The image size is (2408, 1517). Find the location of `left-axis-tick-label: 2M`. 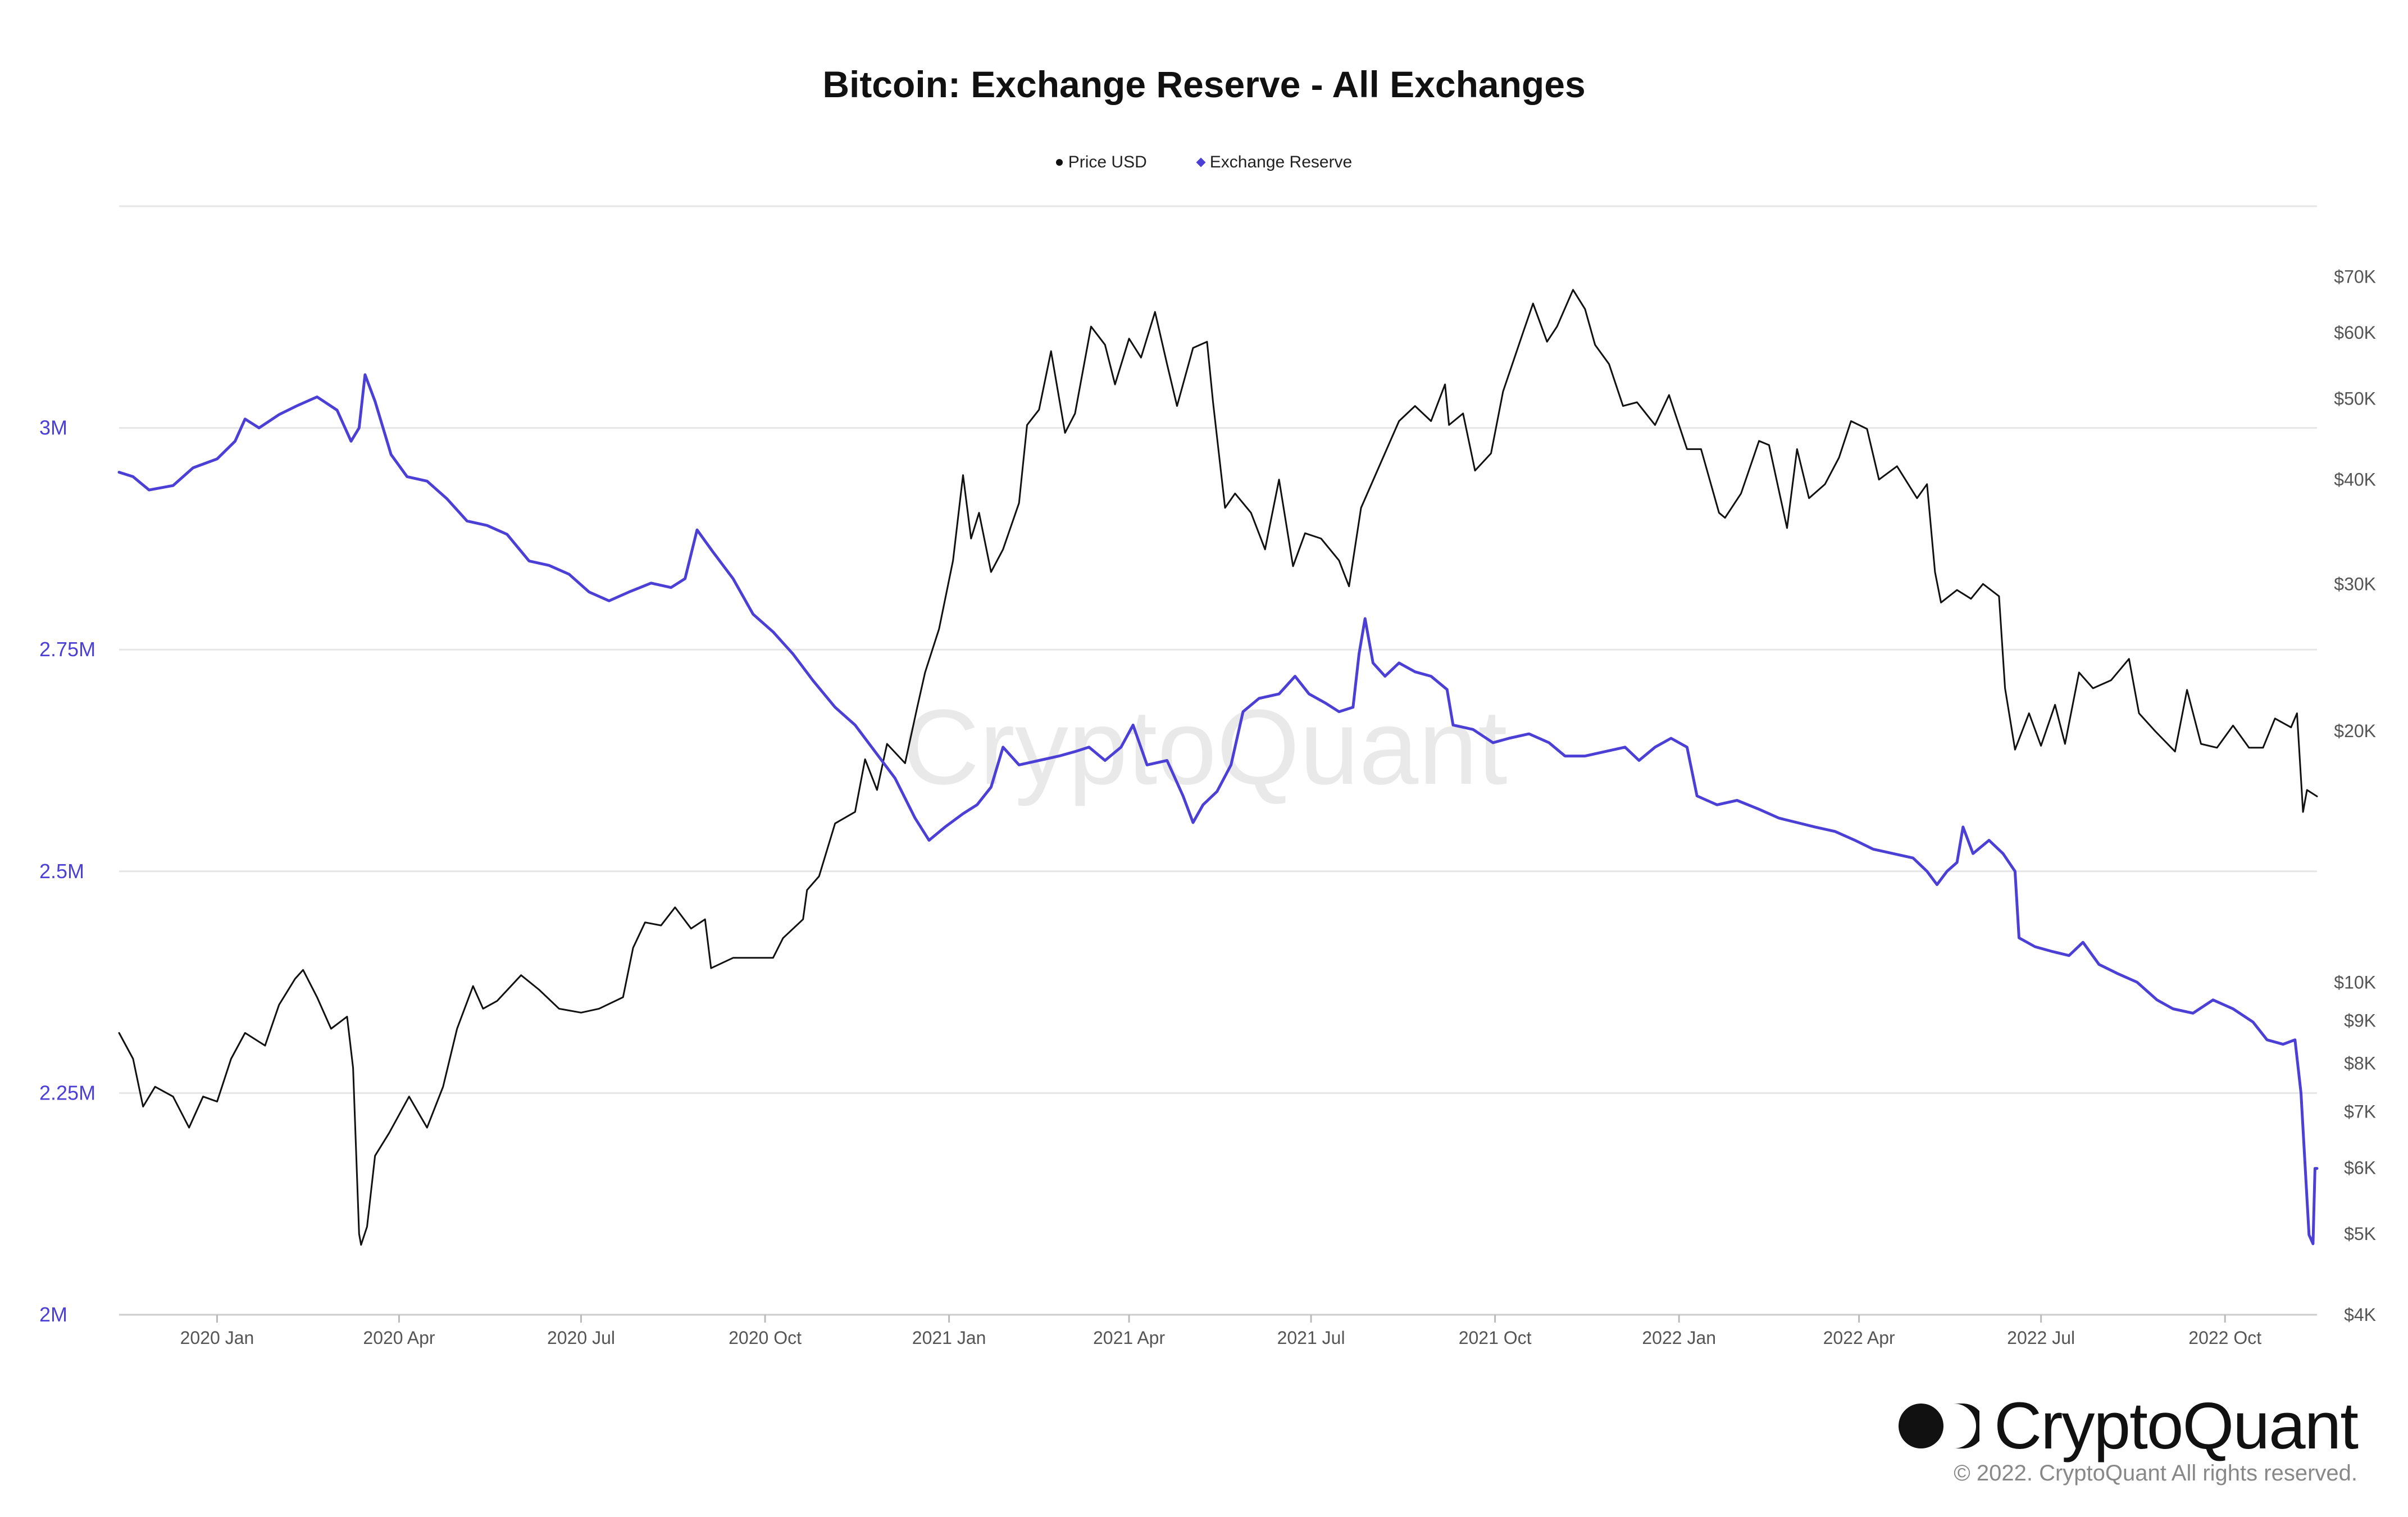

left-axis-tick-label: 2M is located at coordinates (53, 1314).